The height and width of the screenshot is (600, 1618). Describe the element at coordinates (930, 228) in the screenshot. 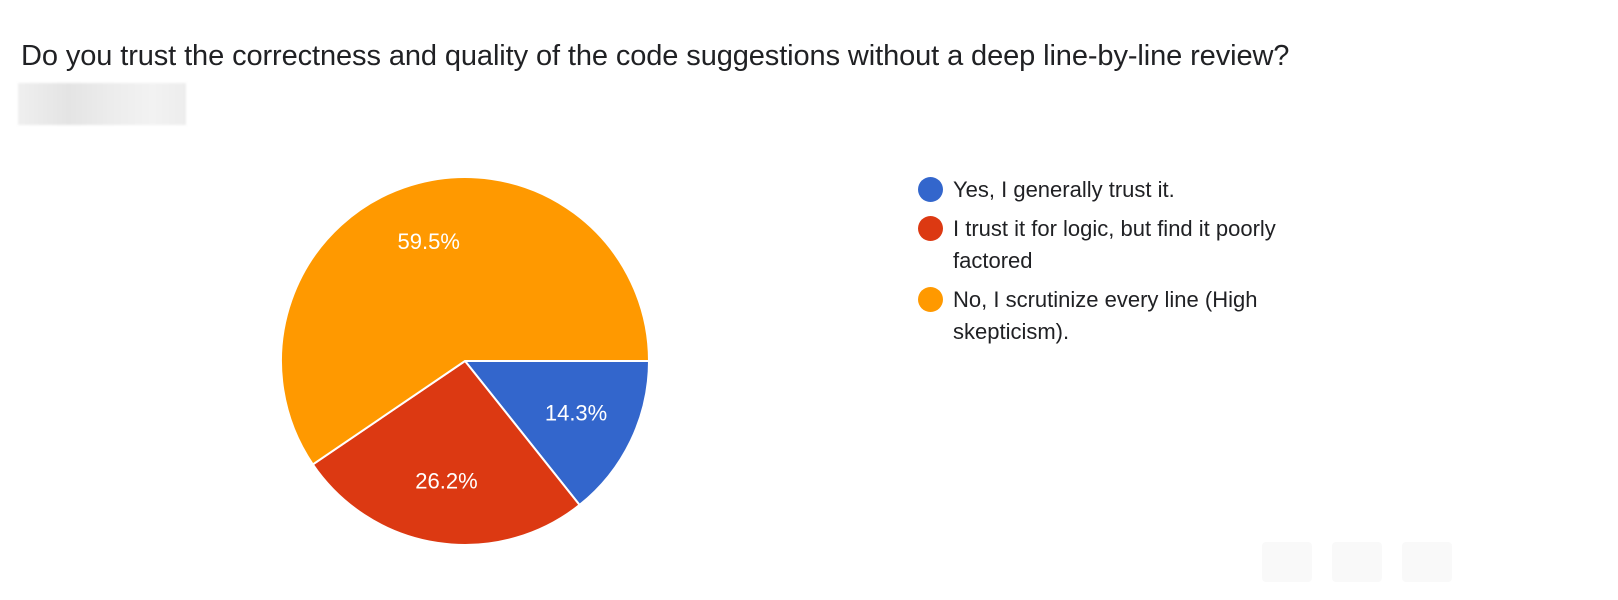

I see `legend-swatch-logic` at that location.